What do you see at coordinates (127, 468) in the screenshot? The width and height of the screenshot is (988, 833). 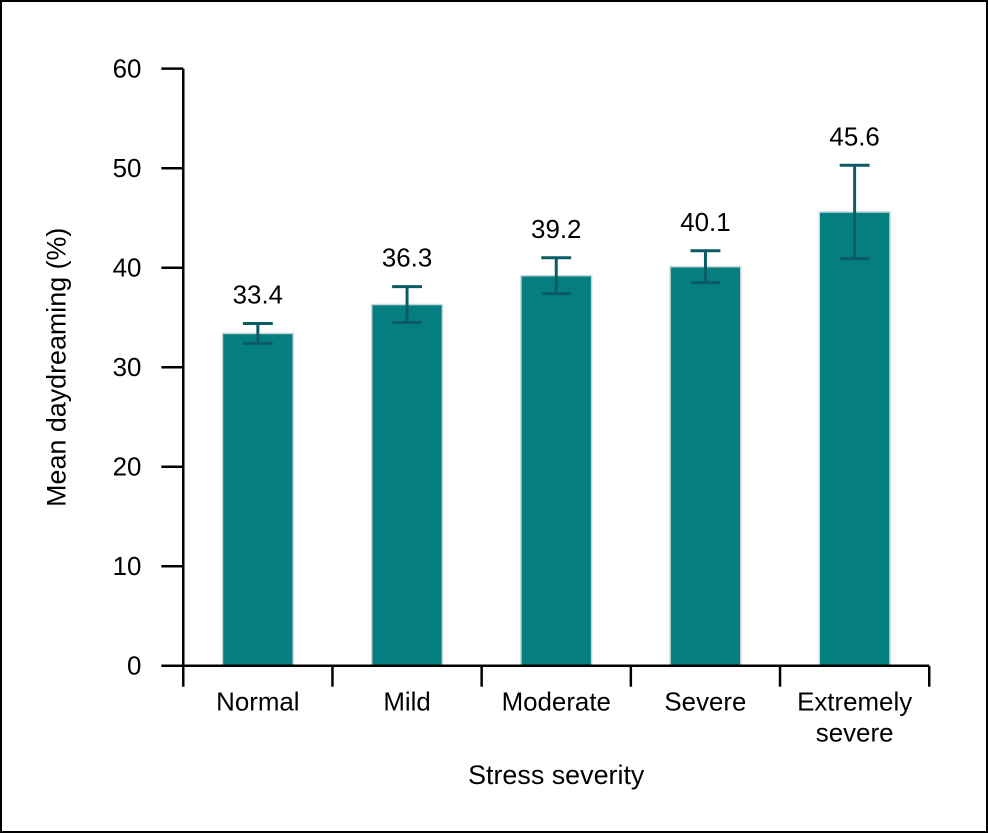 I see `y-tick-label-2: 20` at bounding box center [127, 468].